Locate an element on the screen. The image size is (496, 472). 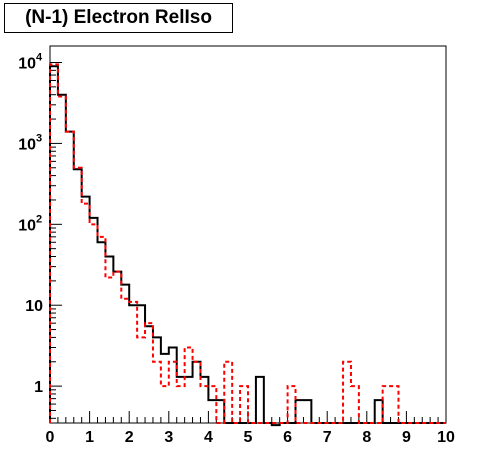
x-tick-label: 10 is located at coordinates (446, 437).